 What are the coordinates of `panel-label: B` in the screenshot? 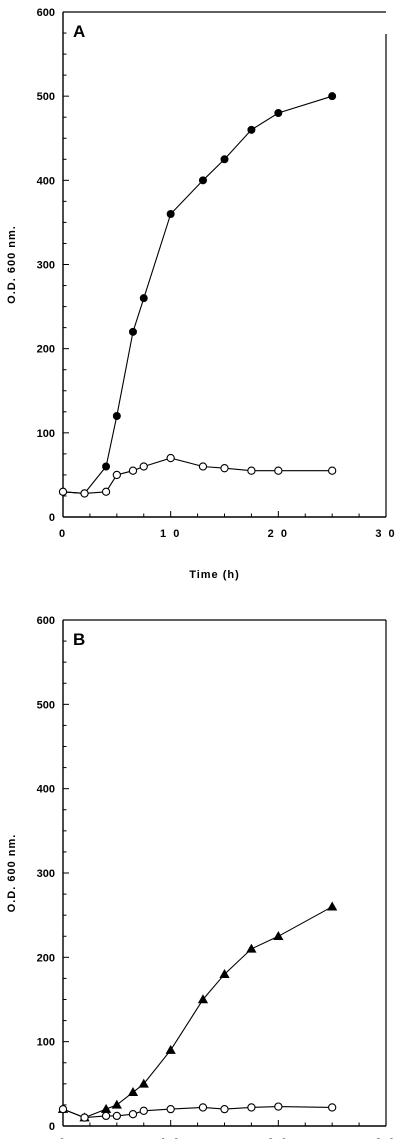 It's located at (79, 639).